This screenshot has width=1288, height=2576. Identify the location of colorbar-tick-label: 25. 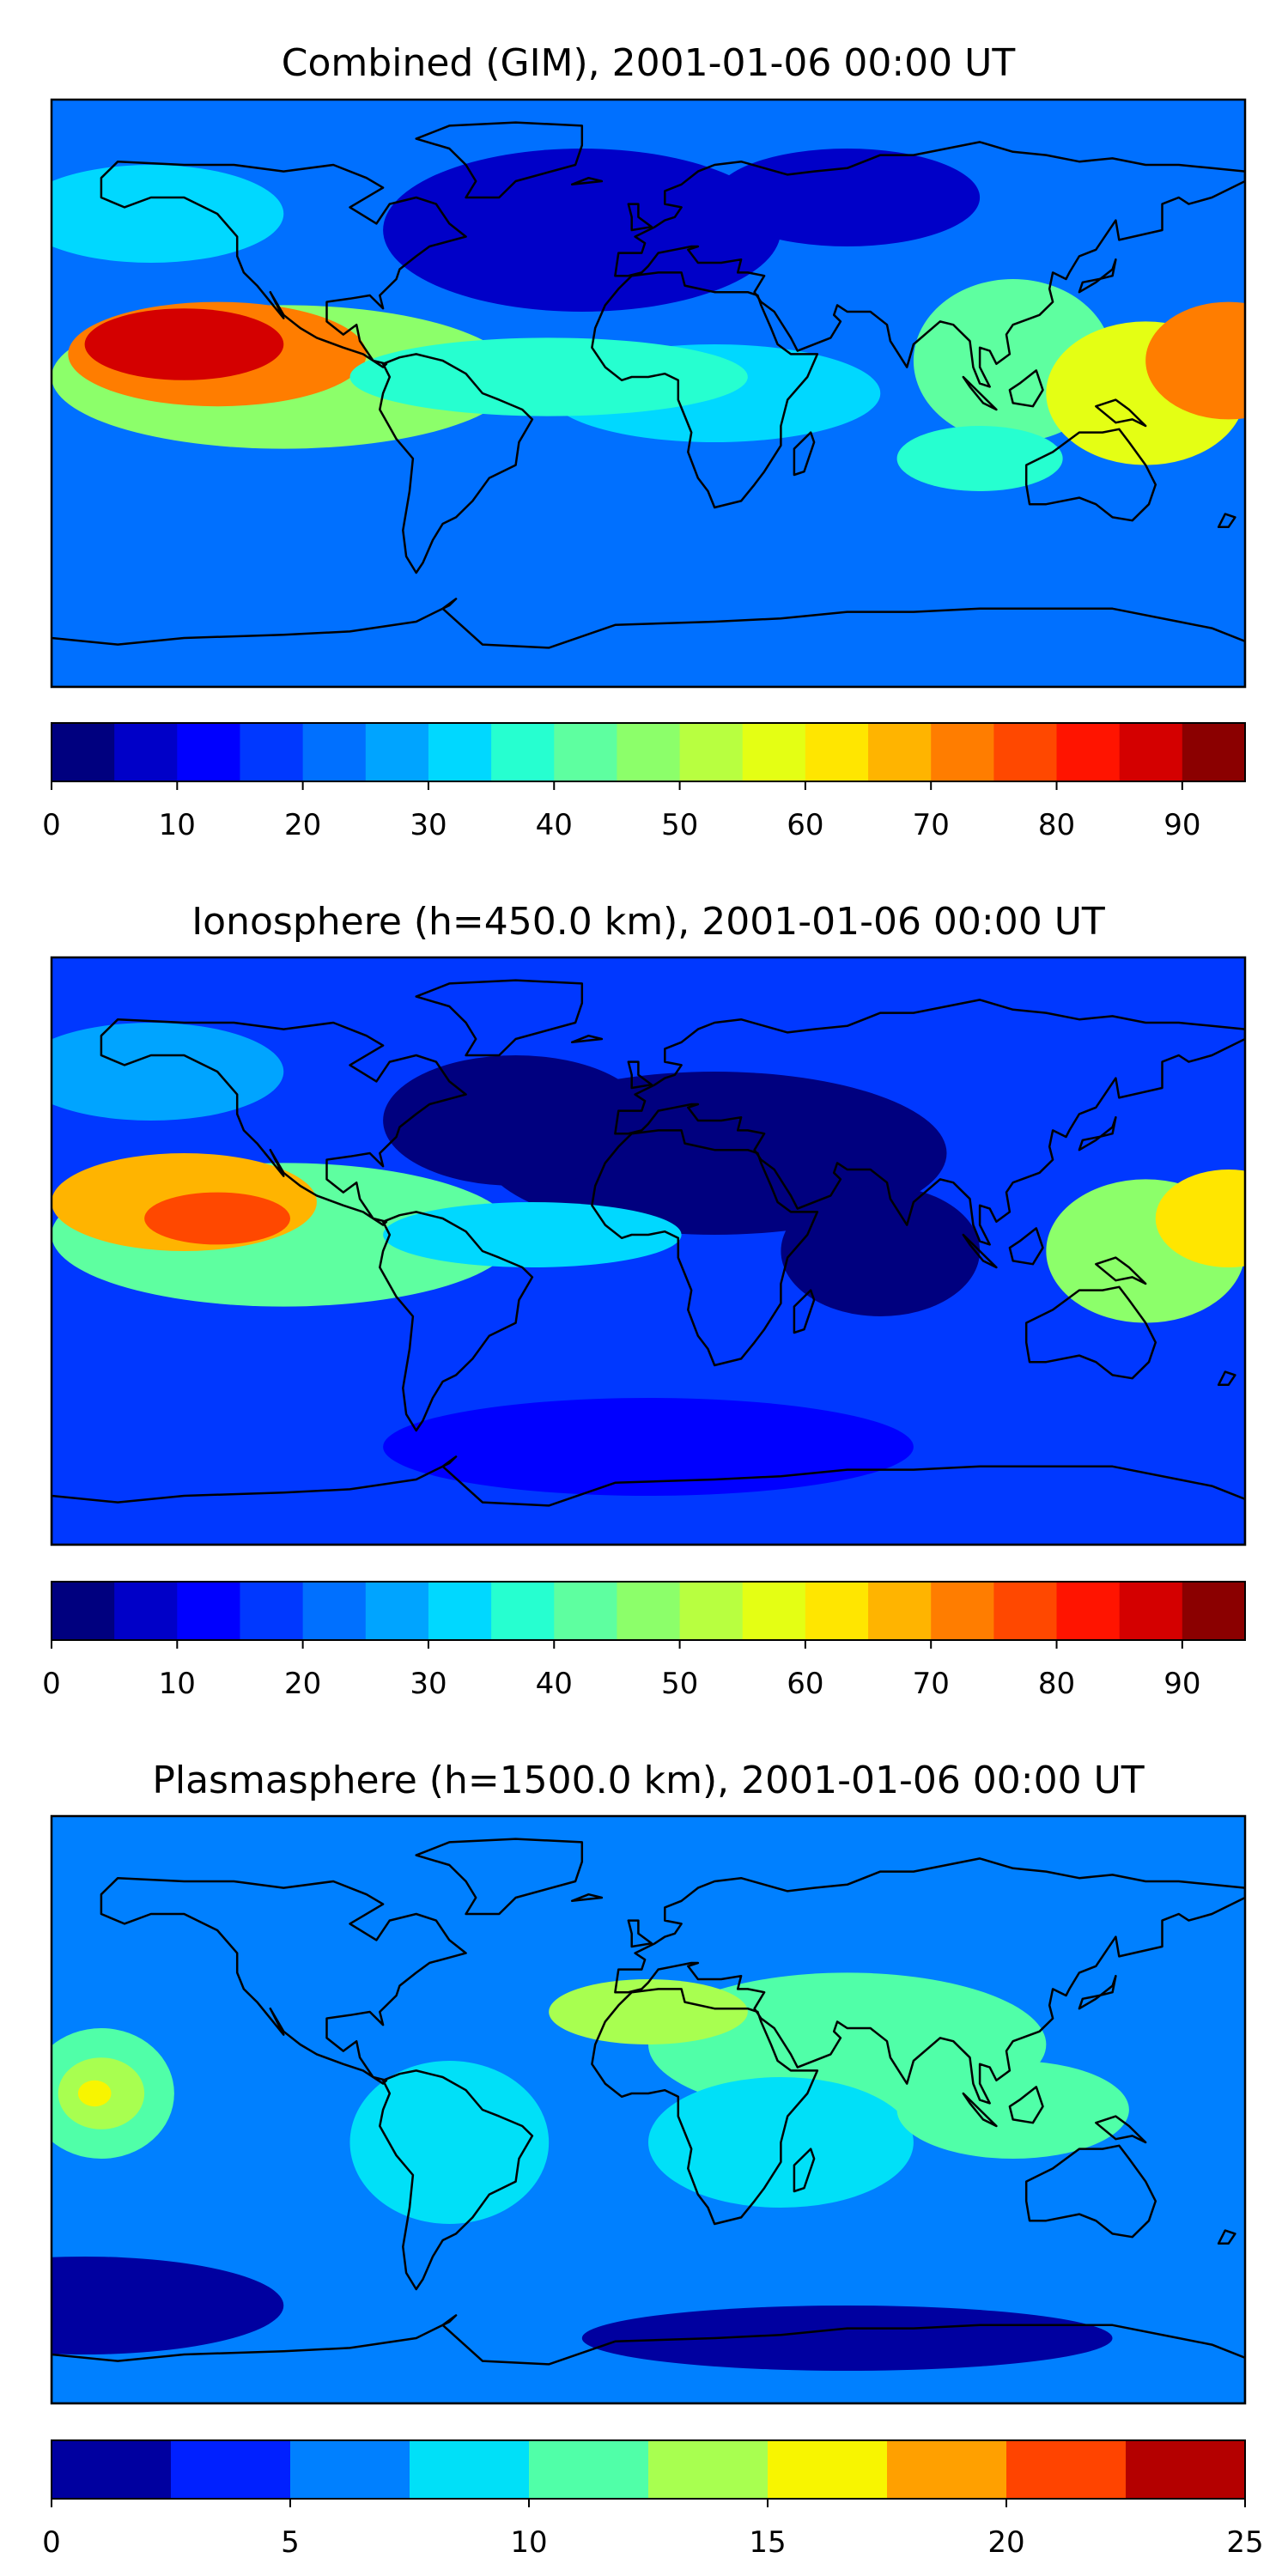
(1244, 2543).